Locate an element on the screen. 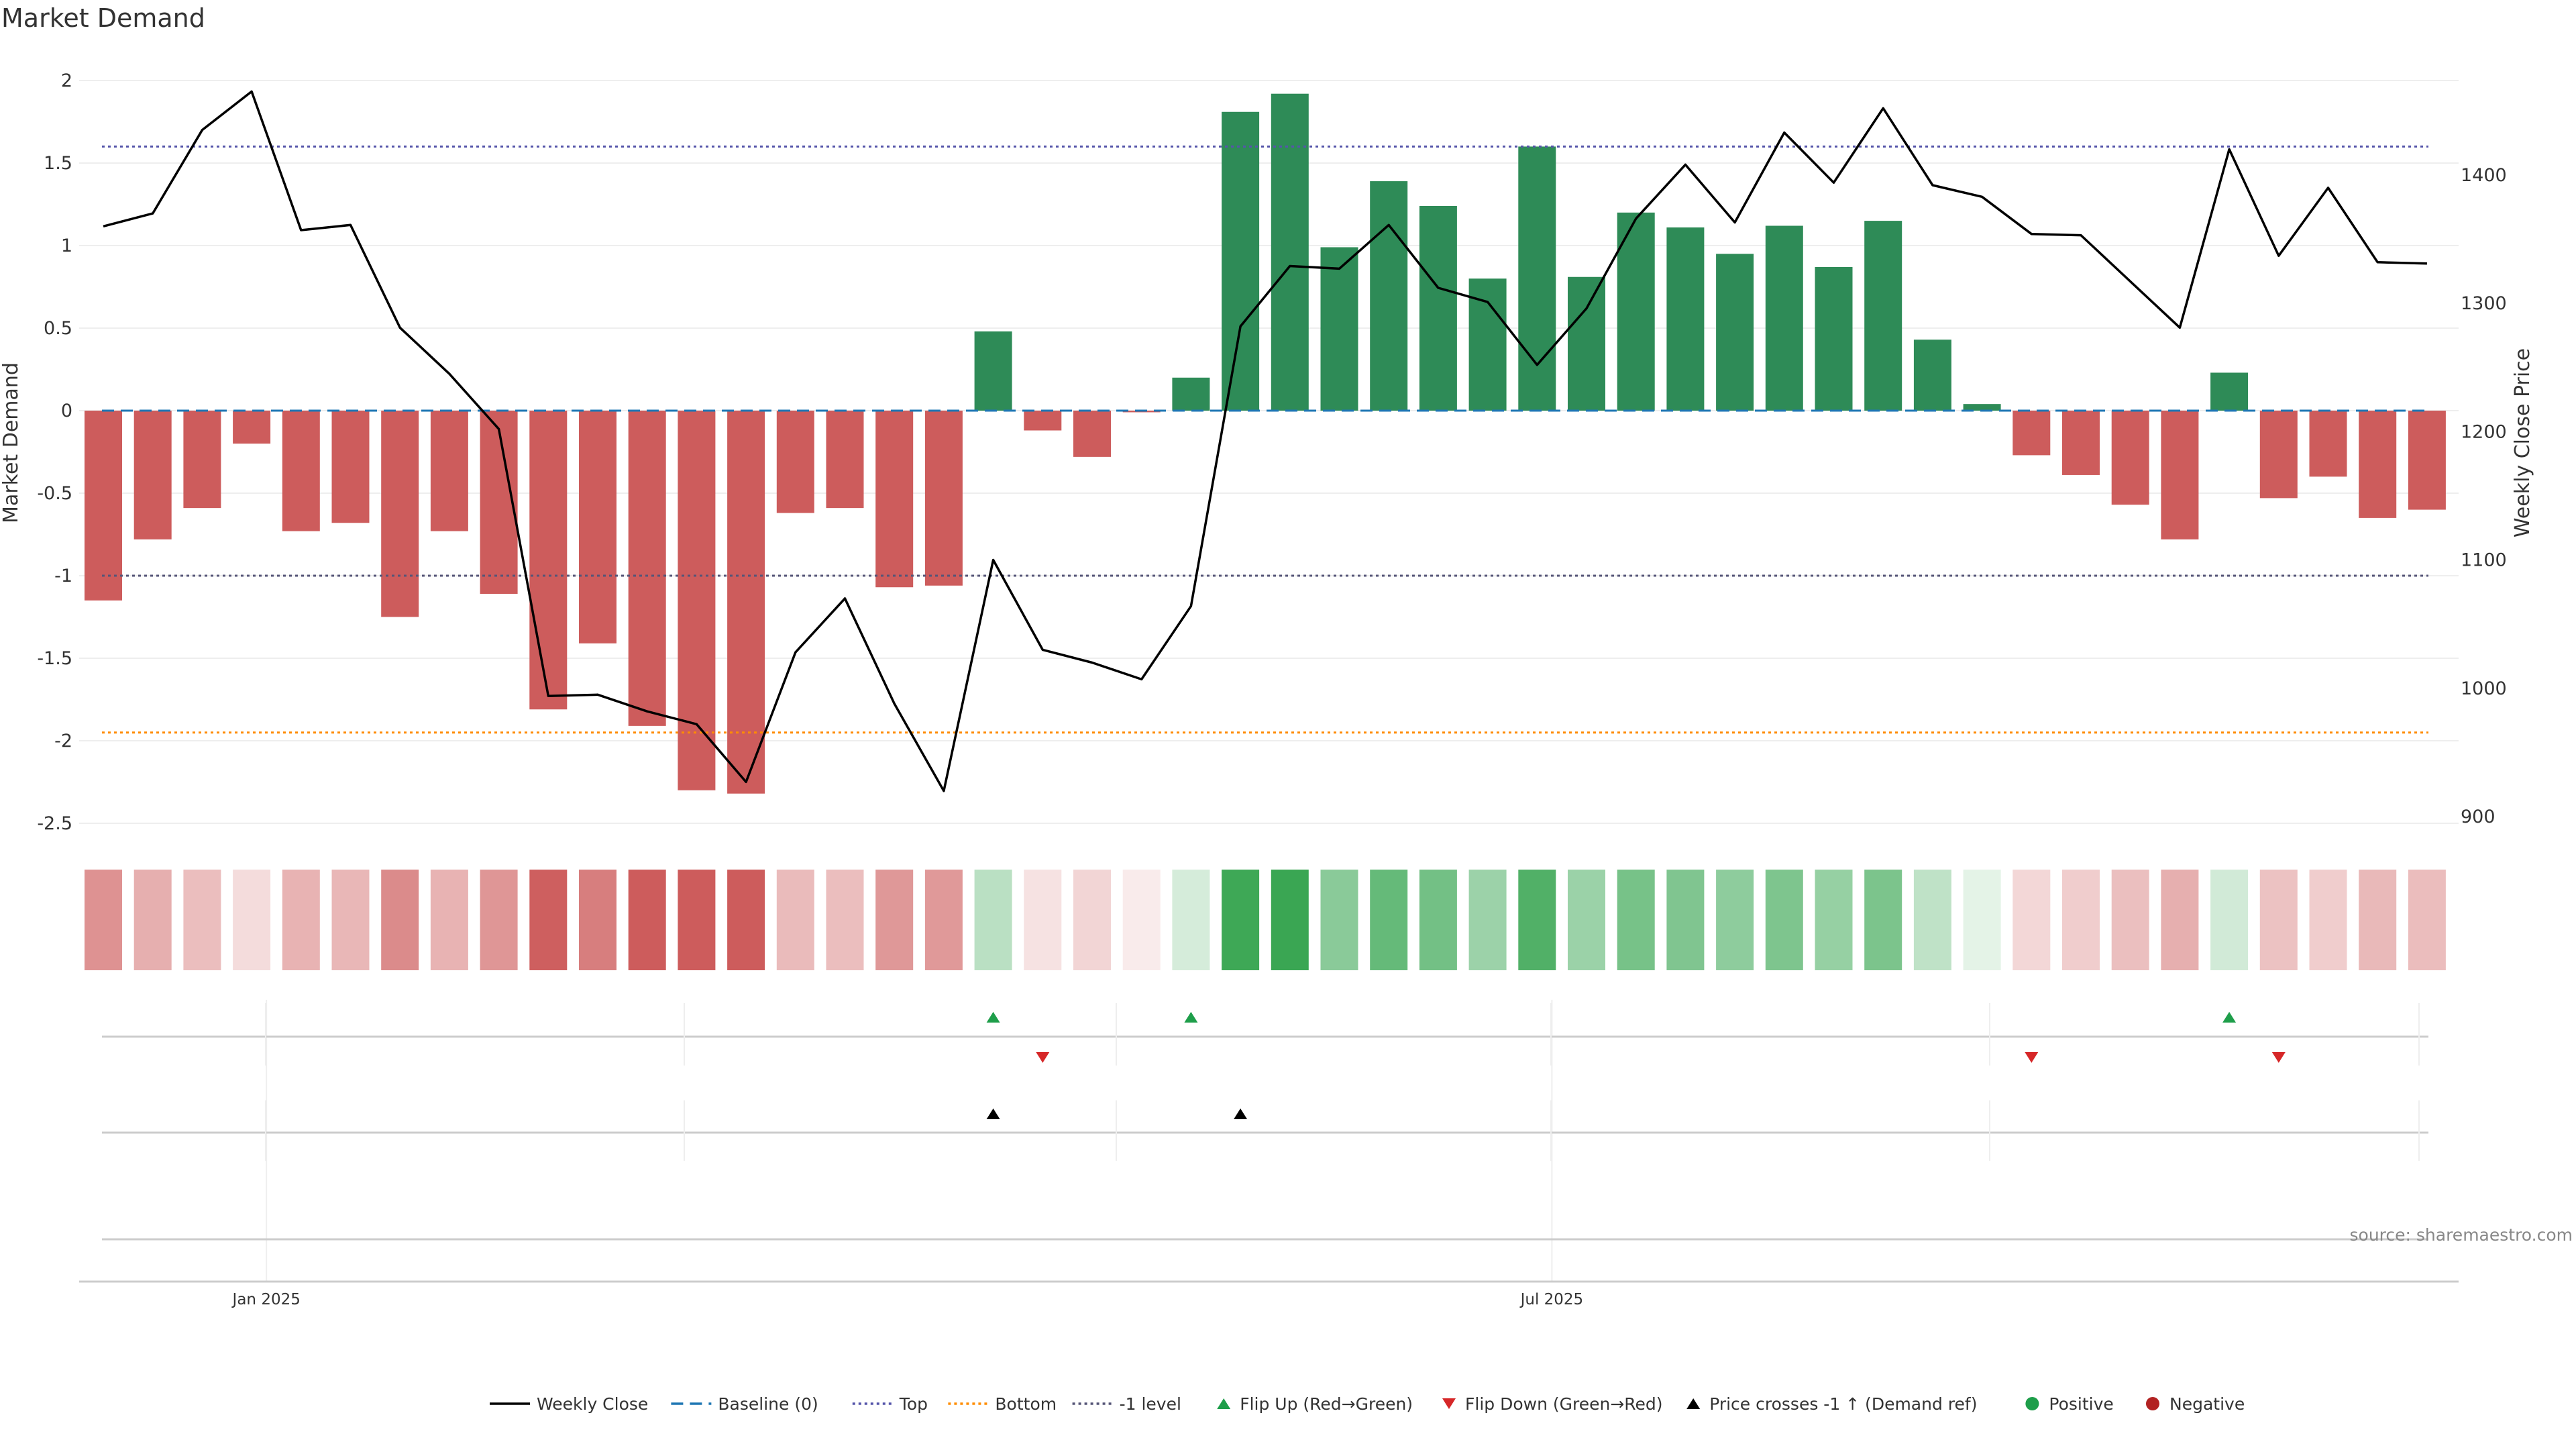 This screenshot has width=2576, height=1452. y-tick-label-right: 900 is located at coordinates (2478, 817).